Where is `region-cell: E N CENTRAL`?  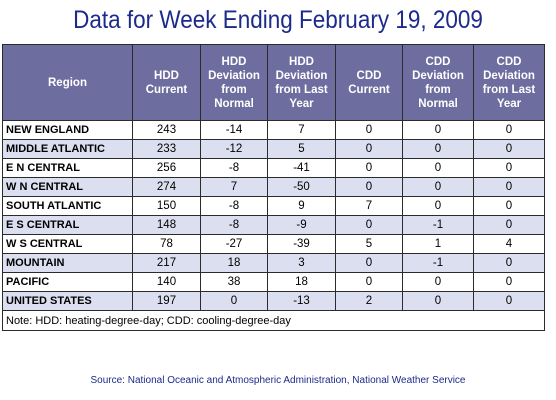 region-cell: E N CENTRAL is located at coordinates (67, 168).